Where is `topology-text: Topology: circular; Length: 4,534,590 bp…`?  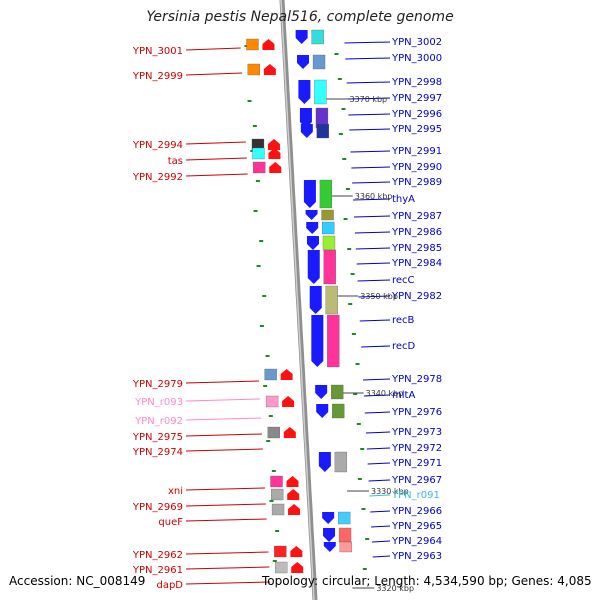 topology-text: Topology: circular; Length: 4,534,590 bp… is located at coordinates (427, 581).